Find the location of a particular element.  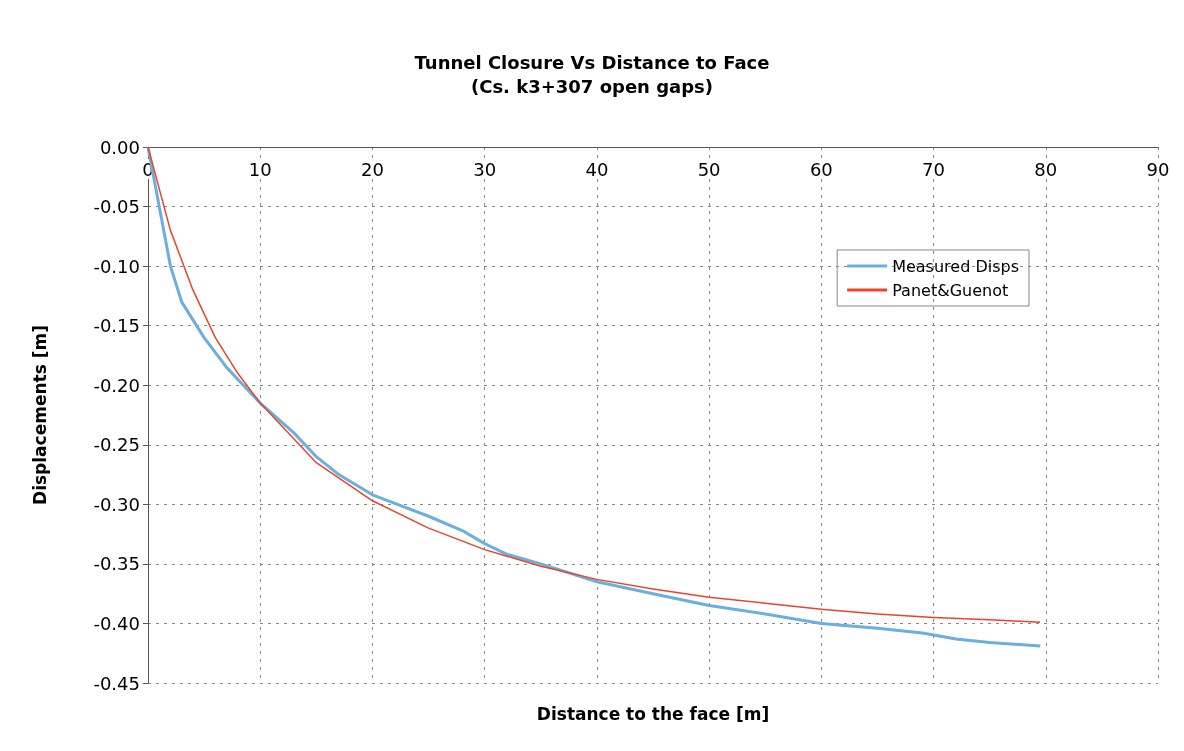

y-tick-label: -0.05 is located at coordinates (116, 207).